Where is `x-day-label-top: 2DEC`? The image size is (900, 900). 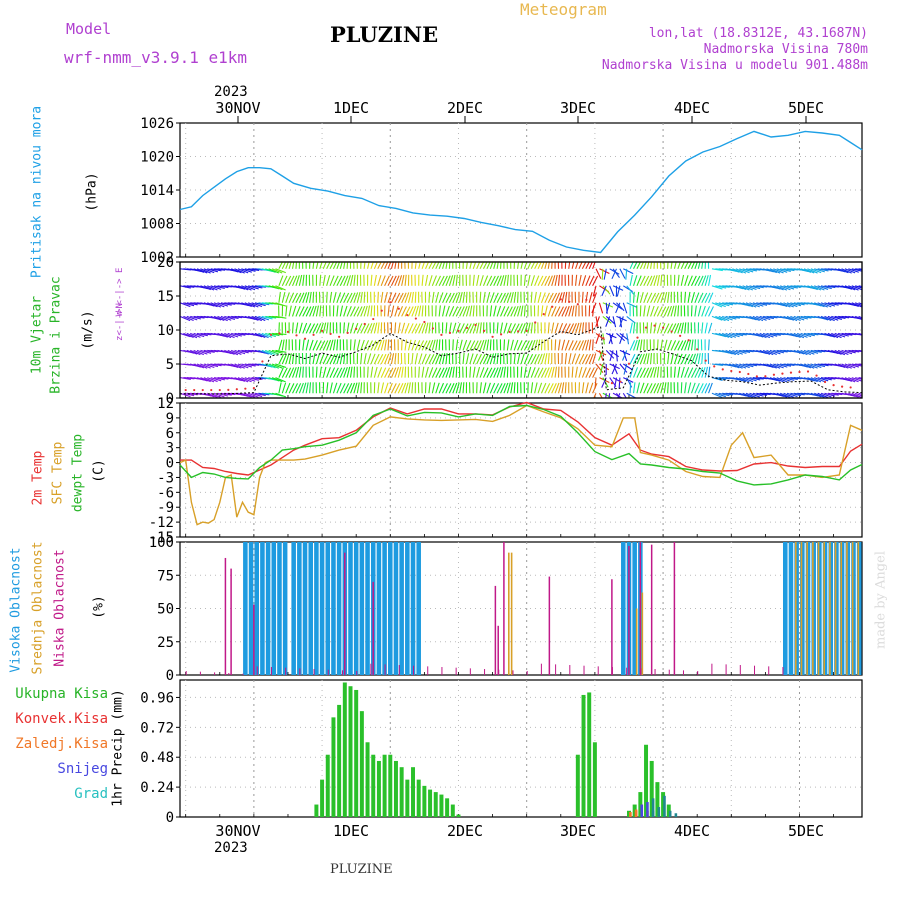
x-day-label-top: 2DEC is located at coordinates (465, 108).